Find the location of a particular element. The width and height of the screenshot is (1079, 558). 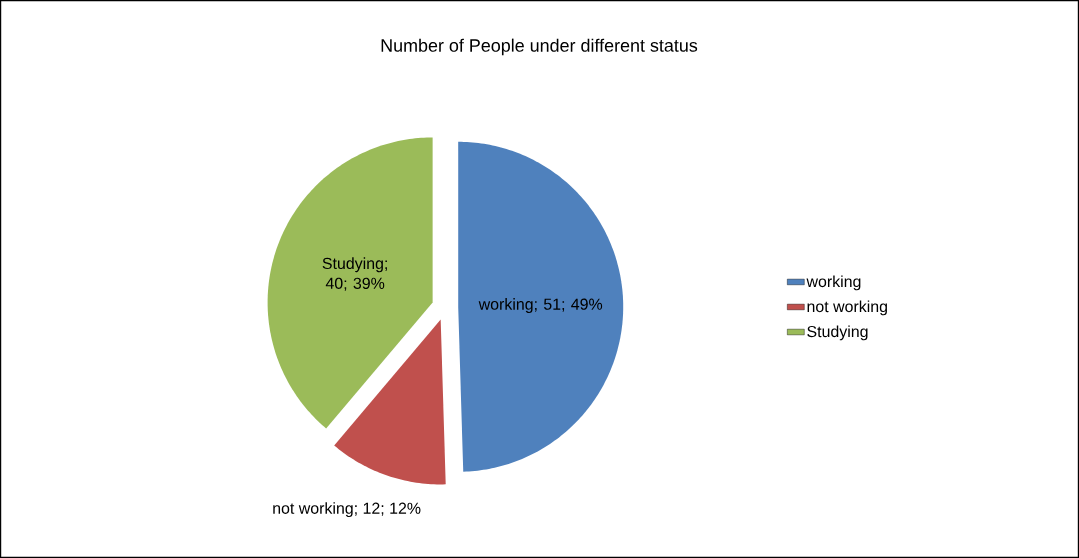

legend-label: Studying is located at coordinates (837, 333).